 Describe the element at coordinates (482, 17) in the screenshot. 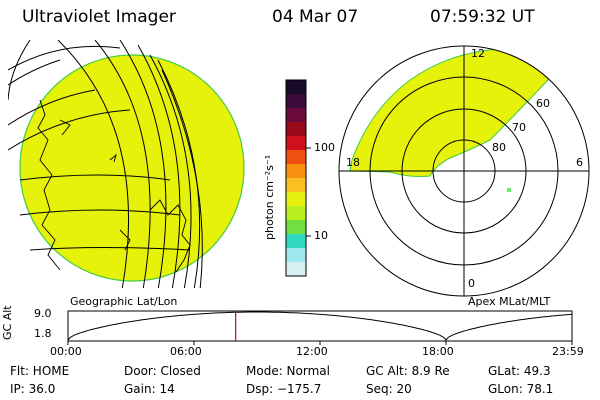

I see `header-time: 07:59:32 UT` at that location.